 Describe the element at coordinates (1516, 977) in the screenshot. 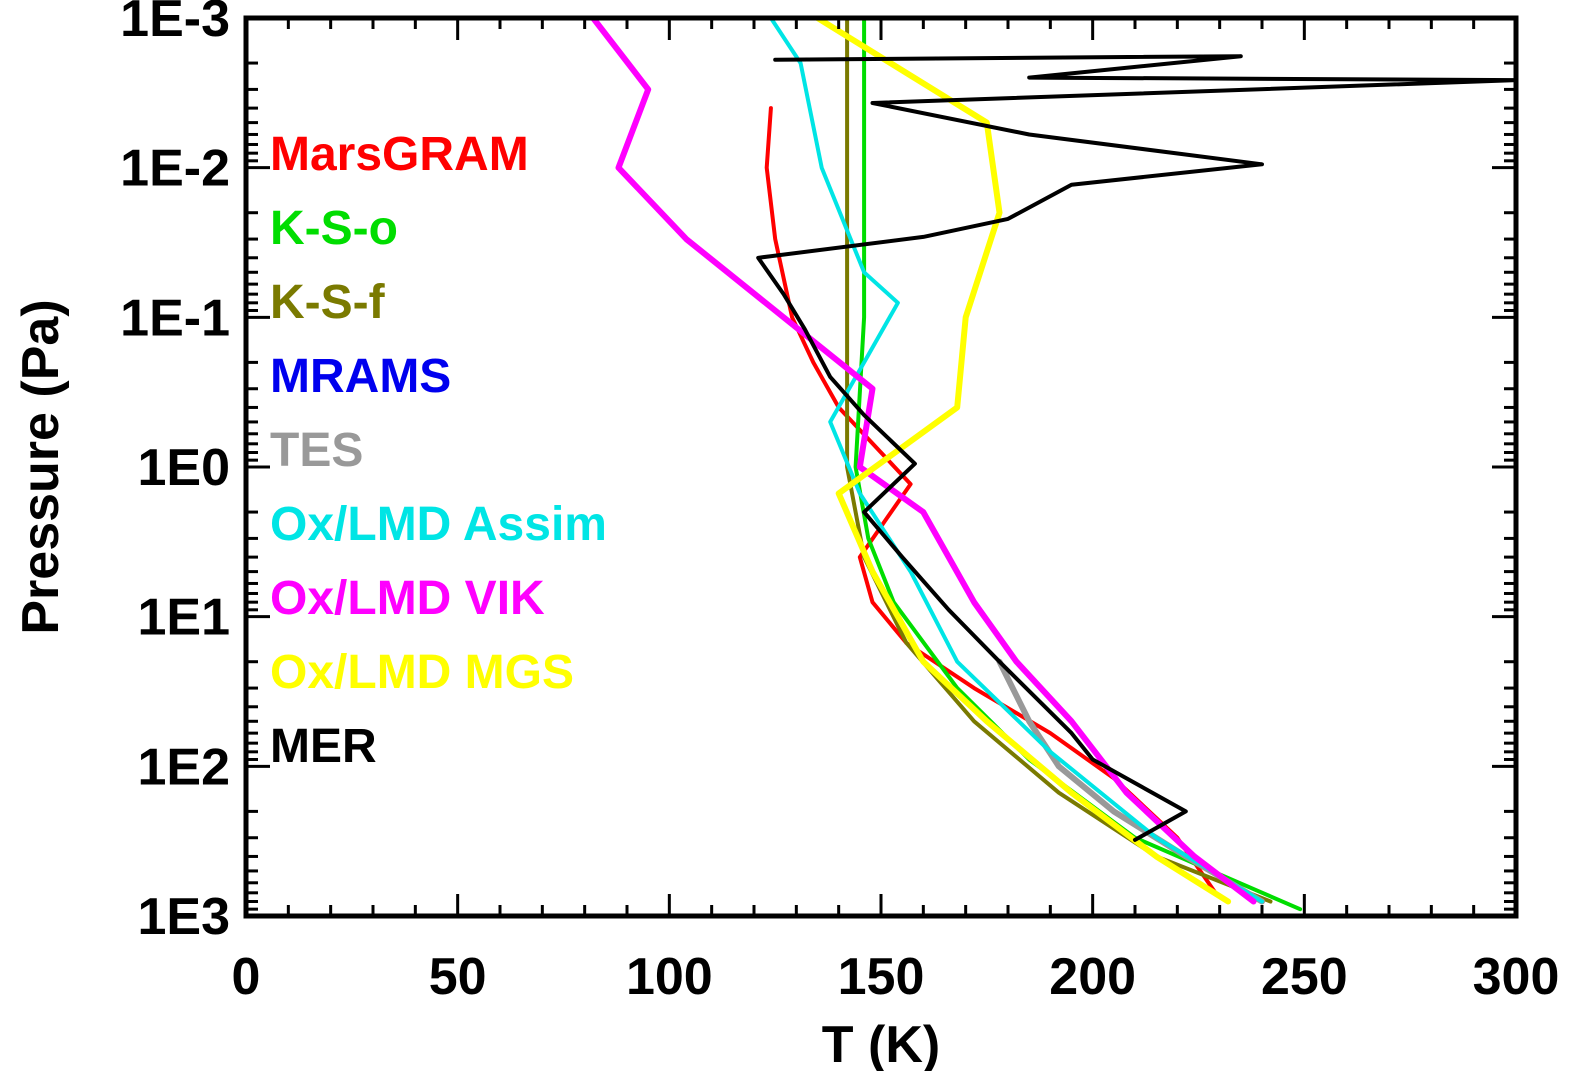

I see `x-tick-label: 300` at that location.